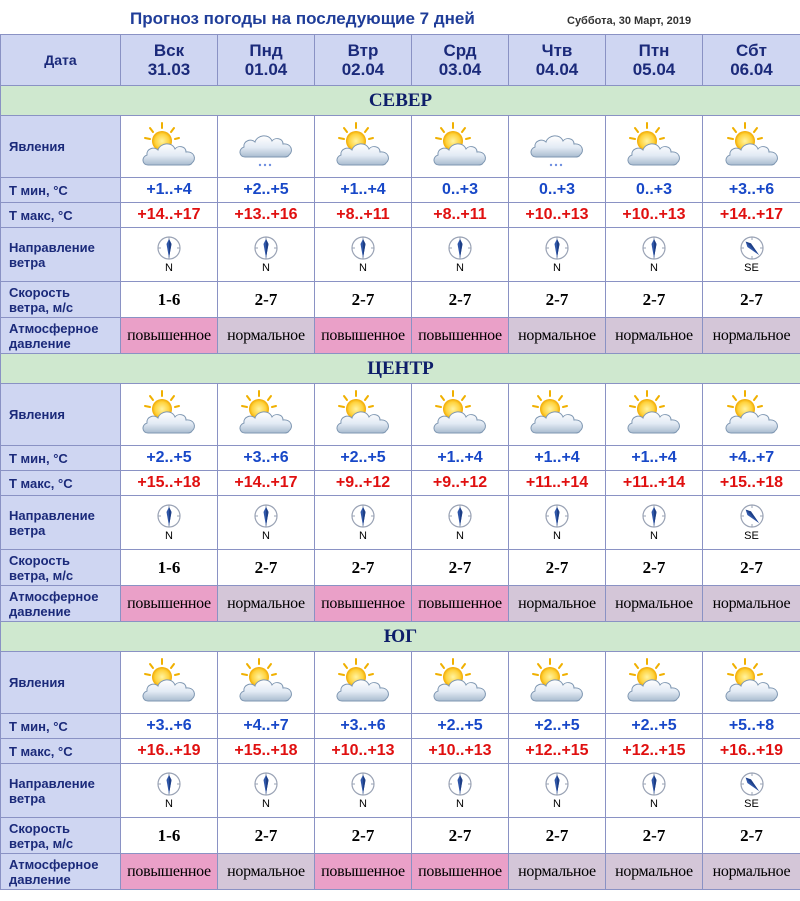 Image resolution: width=800 pixels, height=901 pixels. I want to click on day-header: Птн 05.04, so click(654, 60).